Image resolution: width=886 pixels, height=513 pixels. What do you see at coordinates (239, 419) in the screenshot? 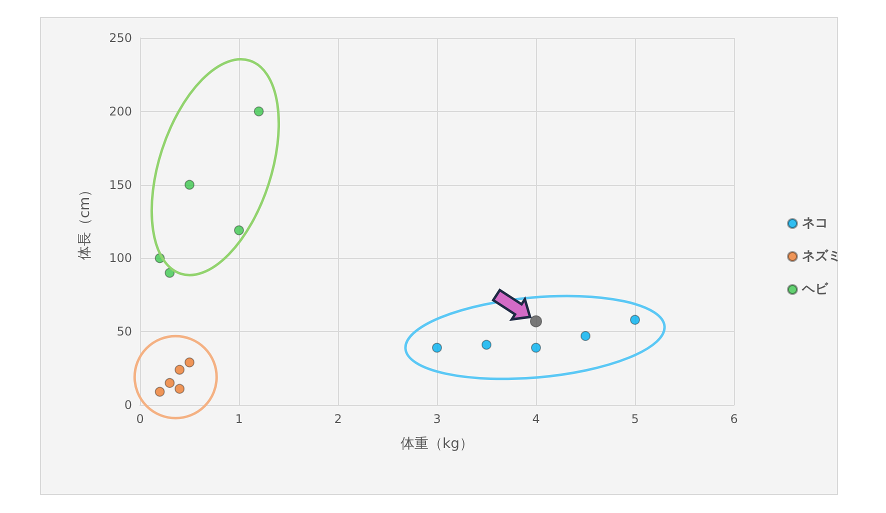
I see `x-tick-label: 1` at bounding box center [239, 419].